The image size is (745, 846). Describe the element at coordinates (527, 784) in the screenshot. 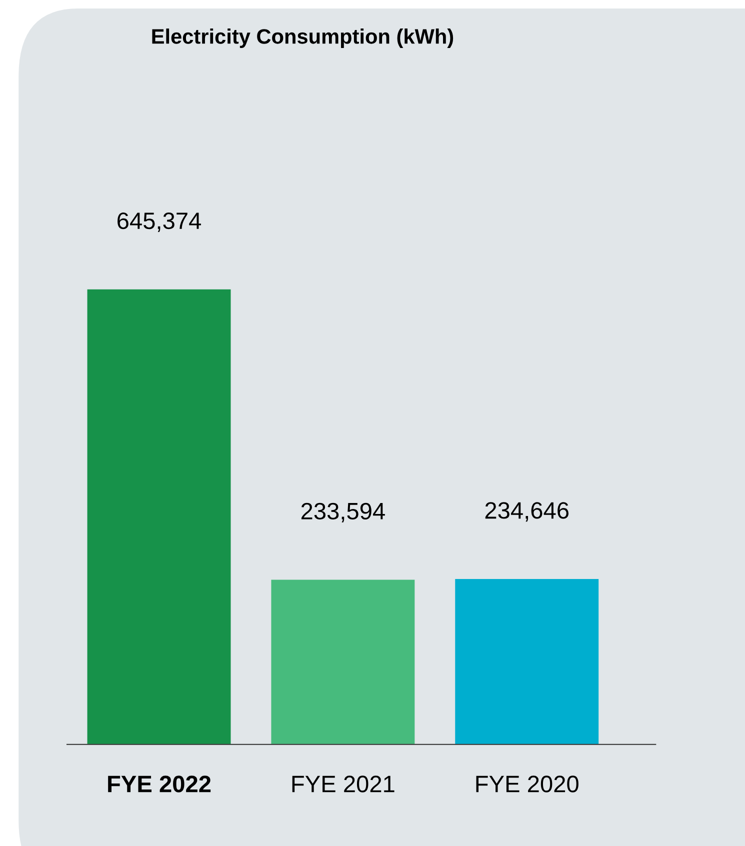

I see `x-tick-label: FYE 2020` at that location.